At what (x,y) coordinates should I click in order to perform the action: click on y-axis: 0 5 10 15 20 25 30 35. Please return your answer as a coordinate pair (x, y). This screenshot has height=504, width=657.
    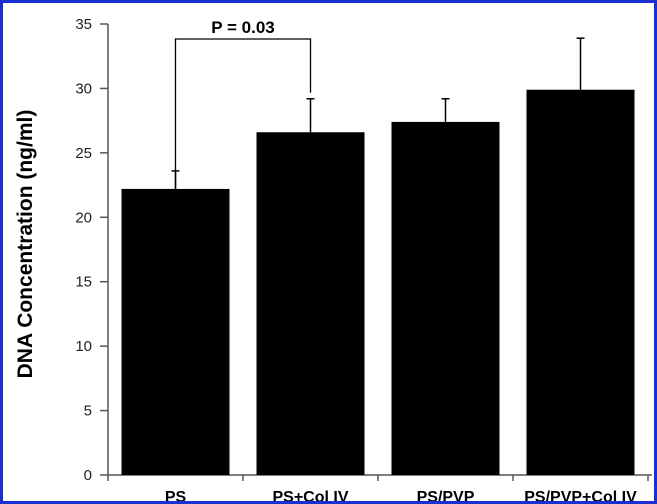
    Looking at the image, I should click on (92, 250).